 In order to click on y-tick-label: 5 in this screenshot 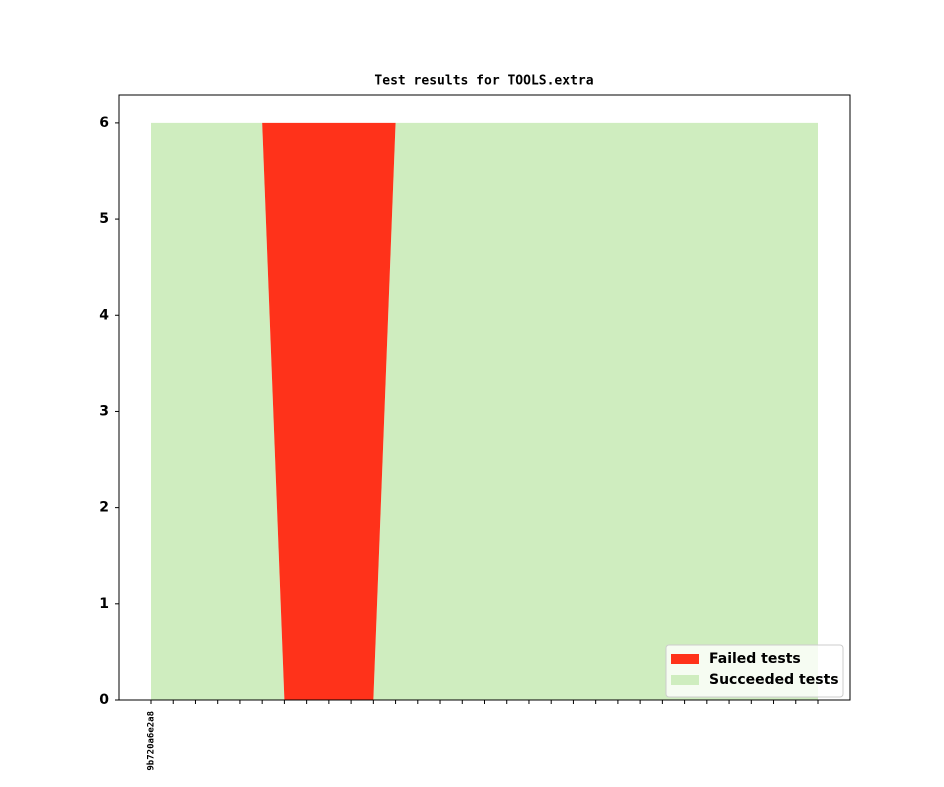, I will do `click(104, 219)`.